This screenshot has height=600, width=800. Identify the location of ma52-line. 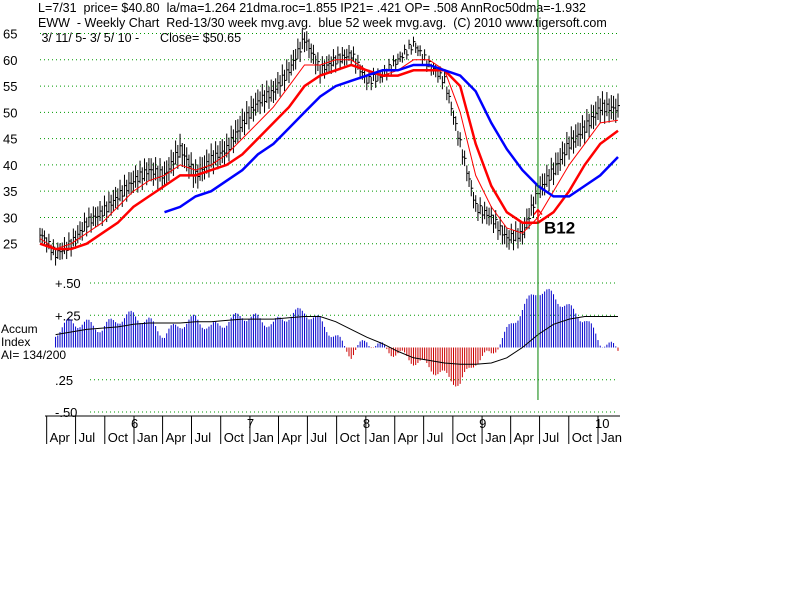
(391, 138).